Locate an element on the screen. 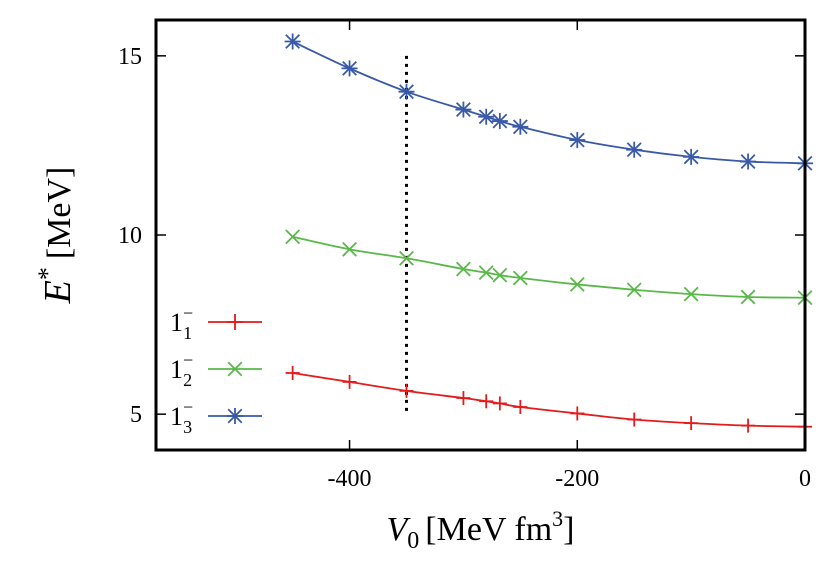 The width and height of the screenshot is (830, 569). legend: 1− 11− 21− 3 is located at coordinates (216, 370).